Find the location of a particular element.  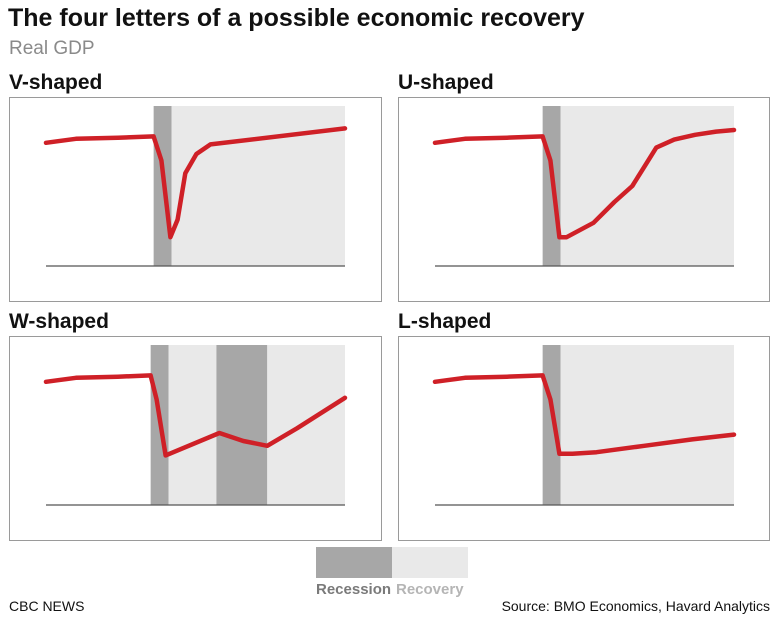

legend-label-recession: Recession is located at coordinates (354, 589).